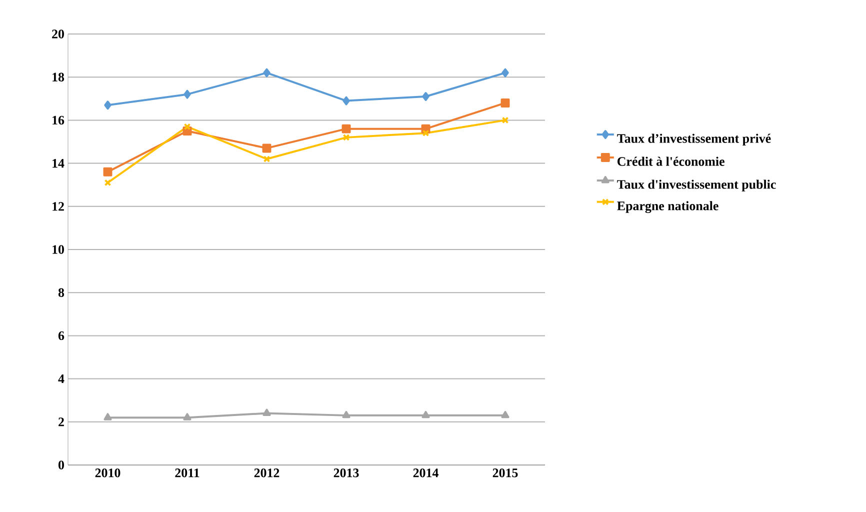 Image resolution: width=866 pixels, height=512 pixels. Describe the element at coordinates (61, 422) in the screenshot. I see `y-tick-label: 2` at that location.